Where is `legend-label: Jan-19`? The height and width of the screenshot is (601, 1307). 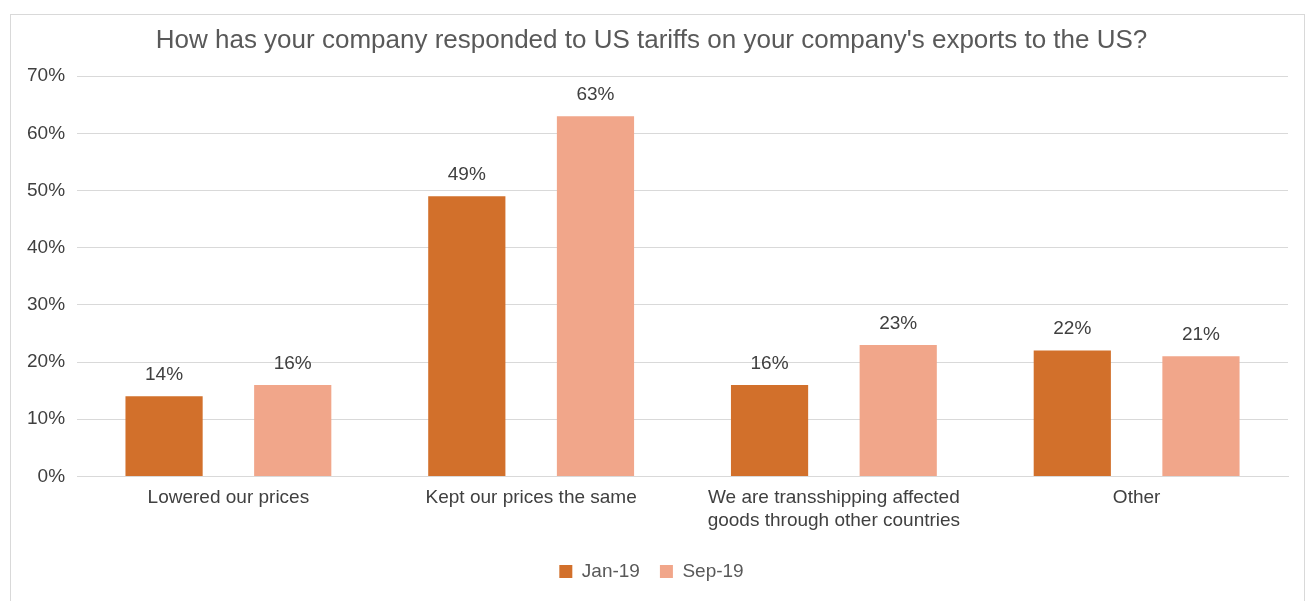
legend-label: Jan-19 is located at coordinates (610, 570).